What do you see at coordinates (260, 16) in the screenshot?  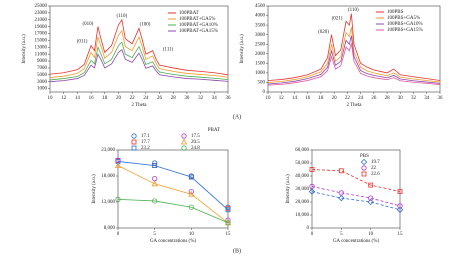 I see `y-tick-label: 4000` at bounding box center [260, 16].